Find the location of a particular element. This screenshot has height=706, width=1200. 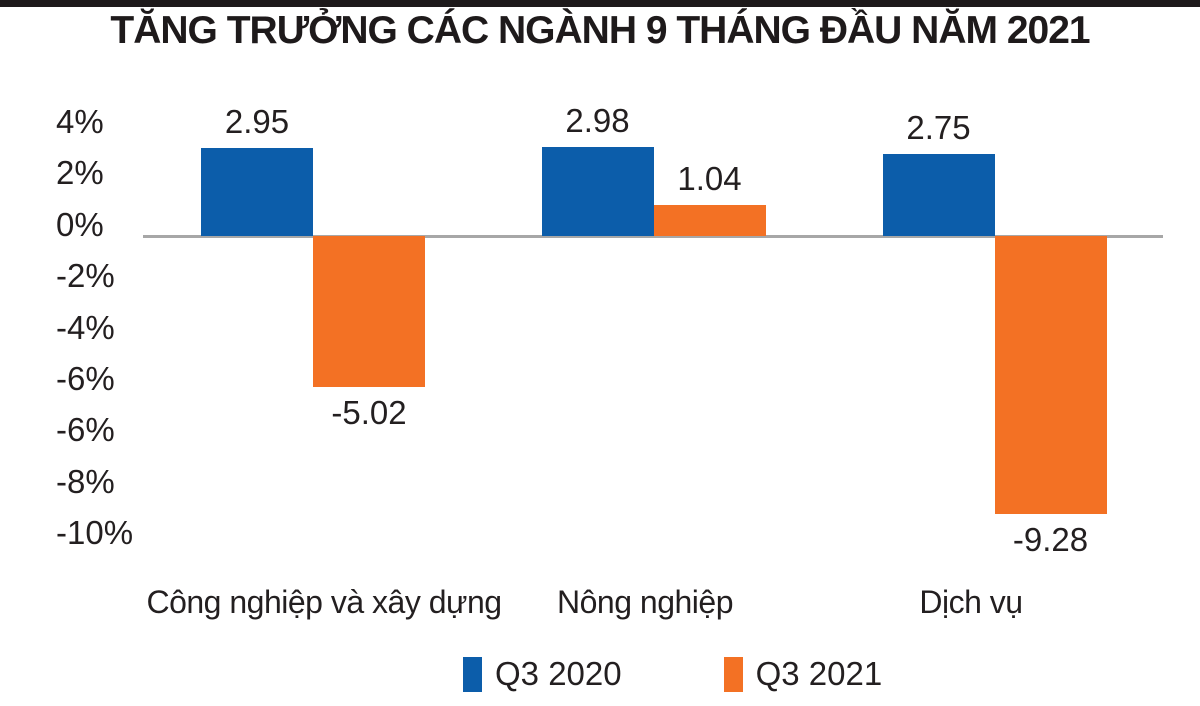

legend-item-q3-2021: Q3 2021 is located at coordinates (803, 674).